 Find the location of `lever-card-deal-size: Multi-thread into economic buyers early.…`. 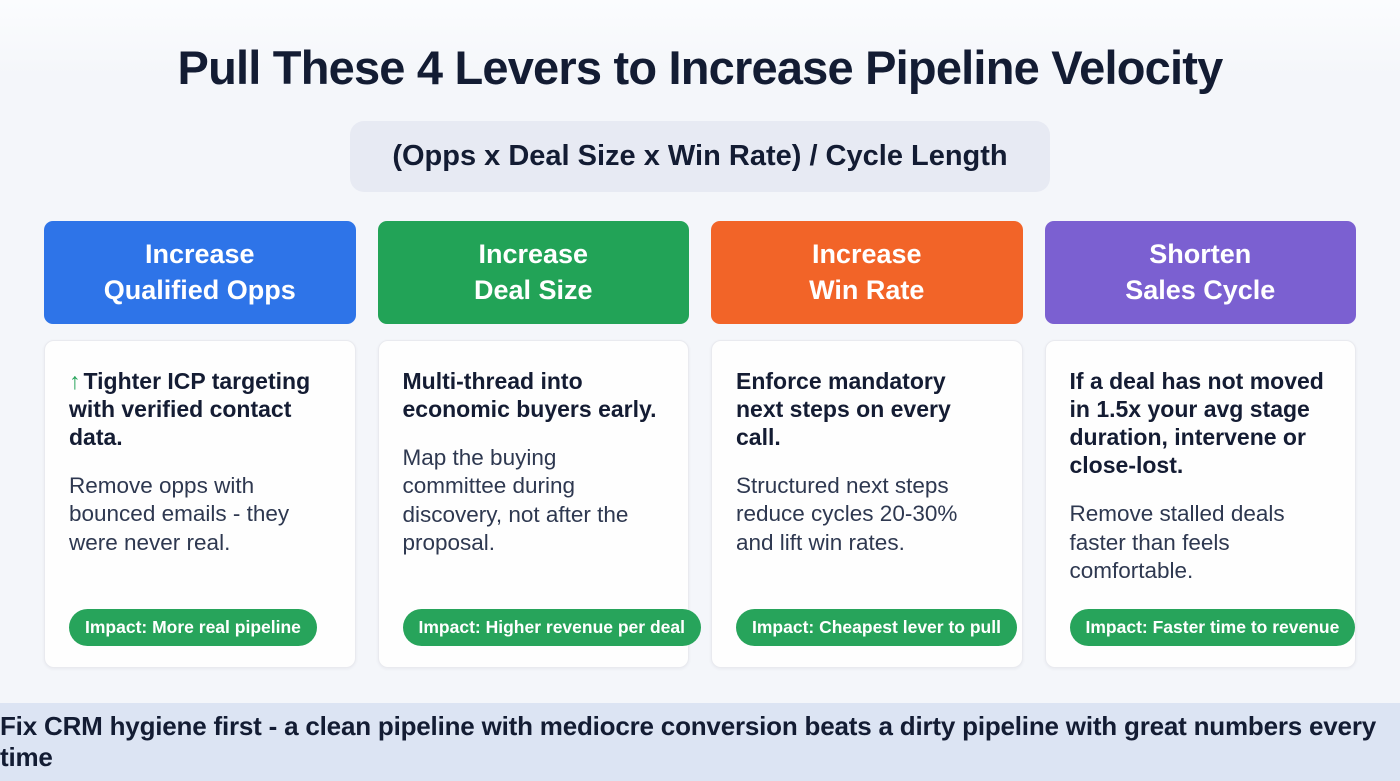

lever-card-deal-size: Multi-thread into economic buyers early.… is located at coordinates (539, 504).